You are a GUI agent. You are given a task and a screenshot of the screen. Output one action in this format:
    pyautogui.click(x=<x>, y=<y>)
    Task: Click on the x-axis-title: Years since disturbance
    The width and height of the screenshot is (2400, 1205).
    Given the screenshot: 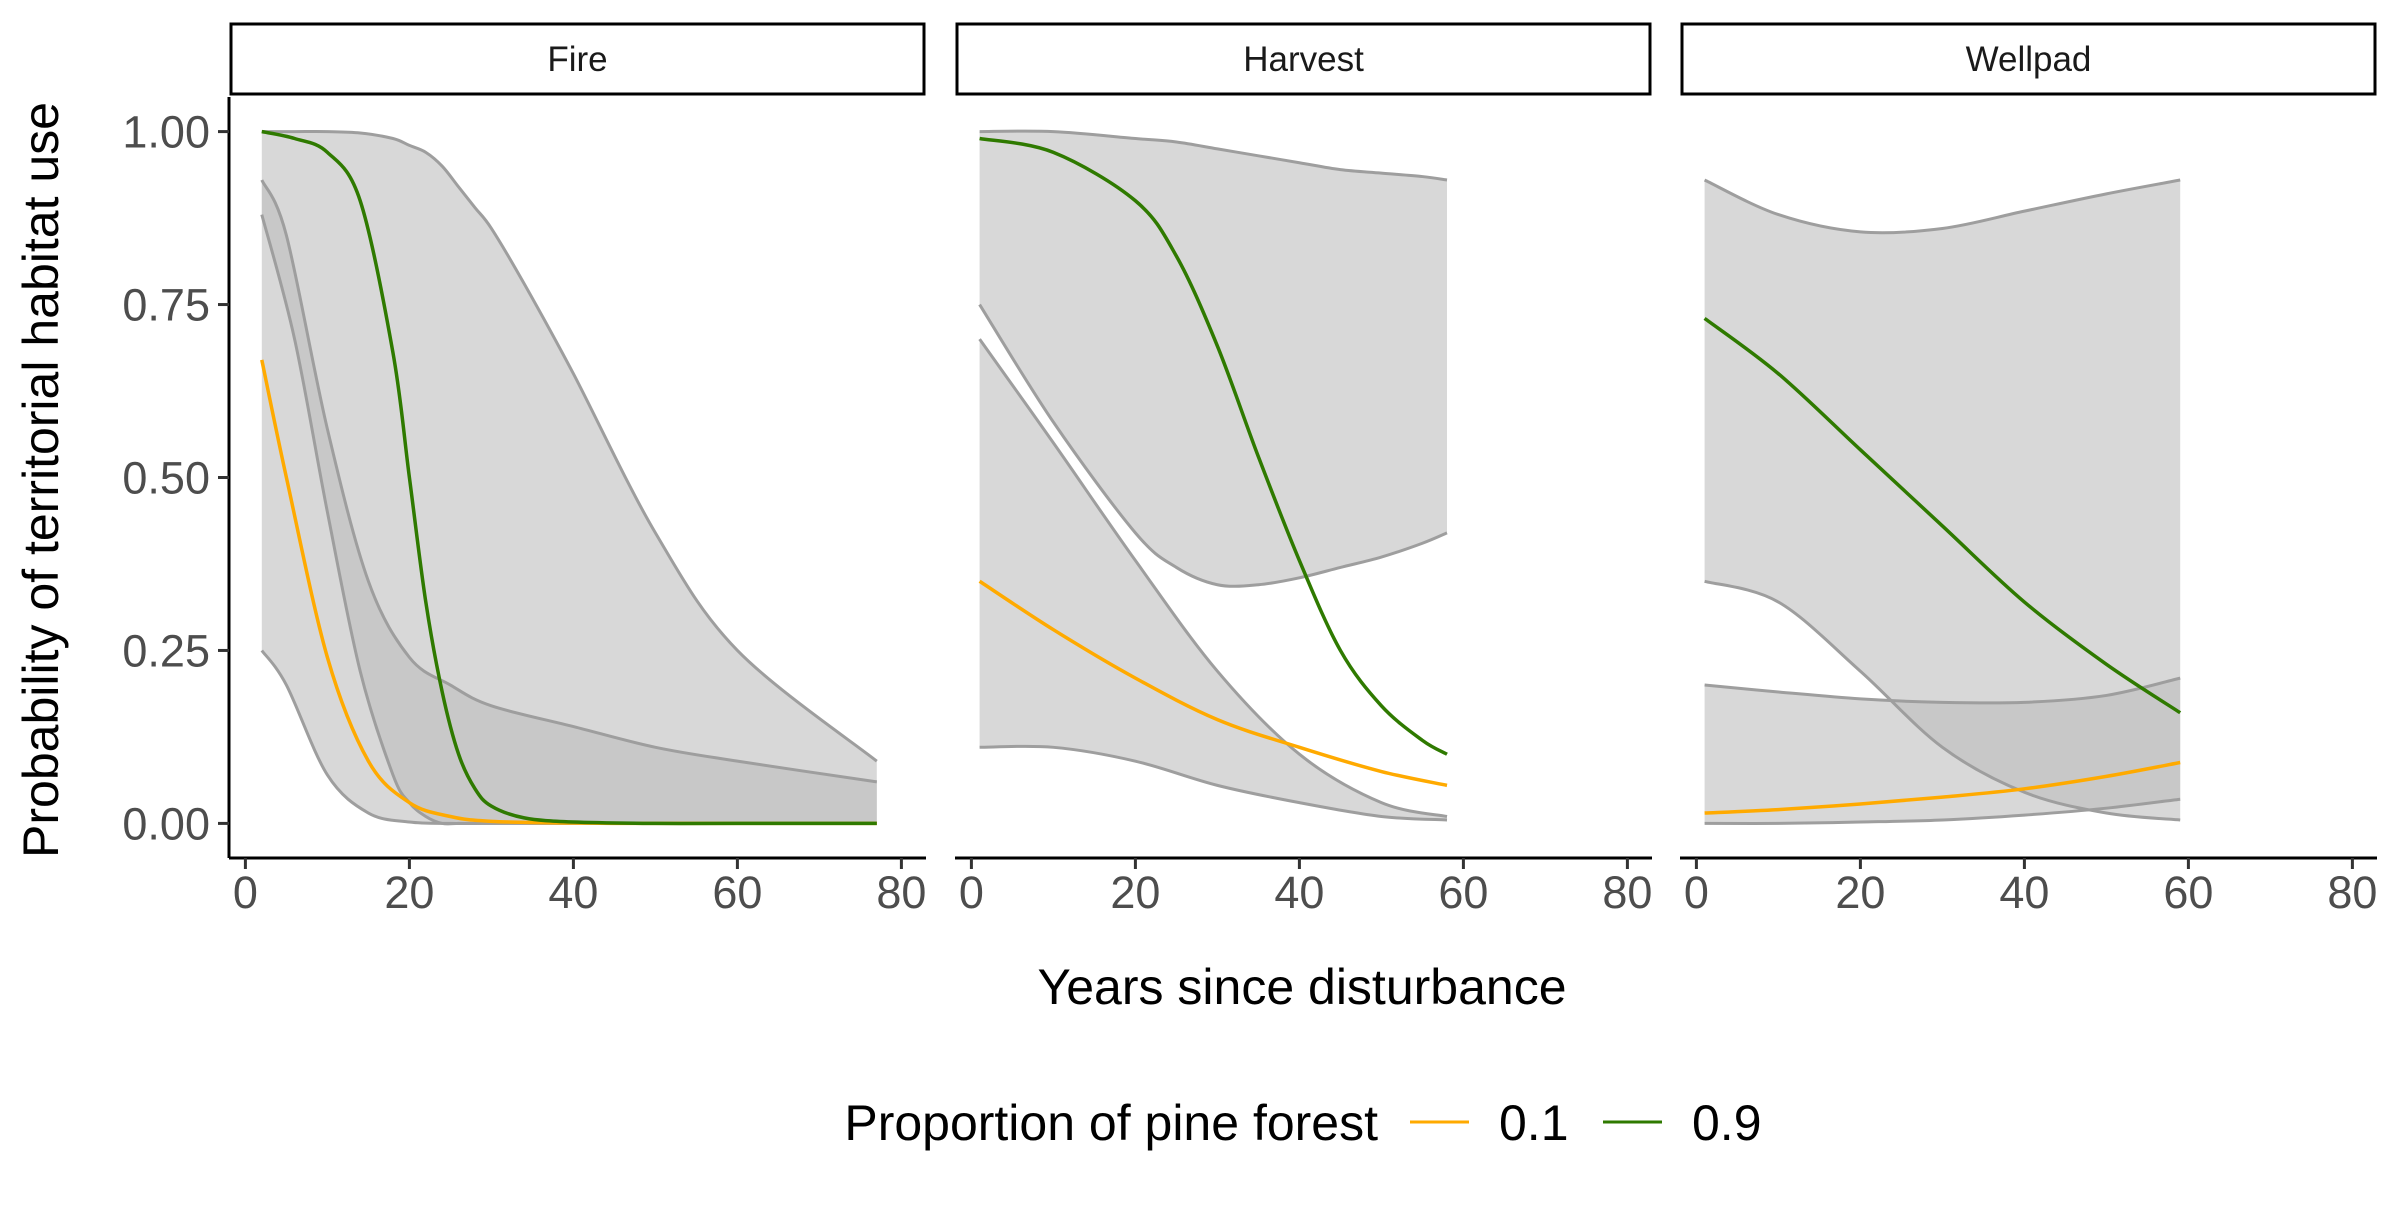 What is the action you would take?
    pyautogui.click(x=1301, y=987)
    